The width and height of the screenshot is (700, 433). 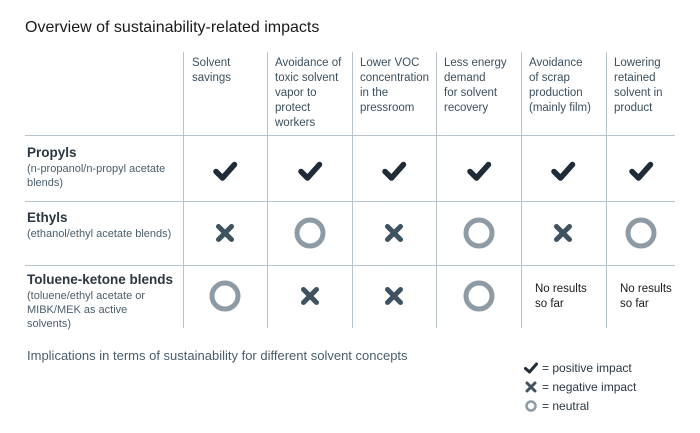 What do you see at coordinates (566, 406) in the screenshot?
I see `legend-neutral-label: = neutral` at bounding box center [566, 406].